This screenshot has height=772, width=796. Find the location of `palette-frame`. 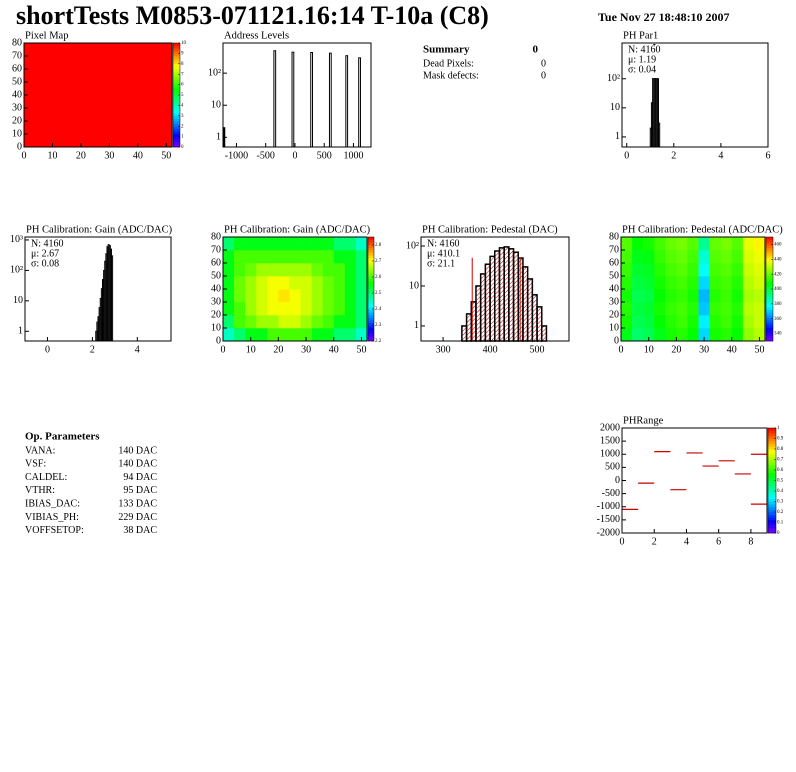

palette-frame is located at coordinates (371, 289).